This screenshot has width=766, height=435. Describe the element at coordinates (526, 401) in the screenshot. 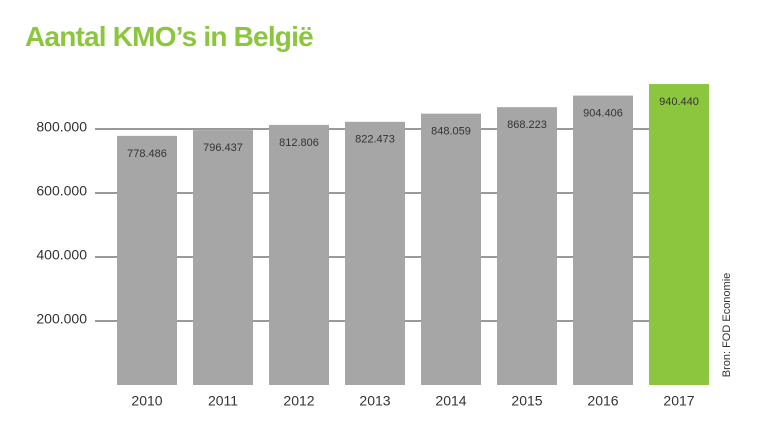

I see `x-tick-label: 2015` at that location.